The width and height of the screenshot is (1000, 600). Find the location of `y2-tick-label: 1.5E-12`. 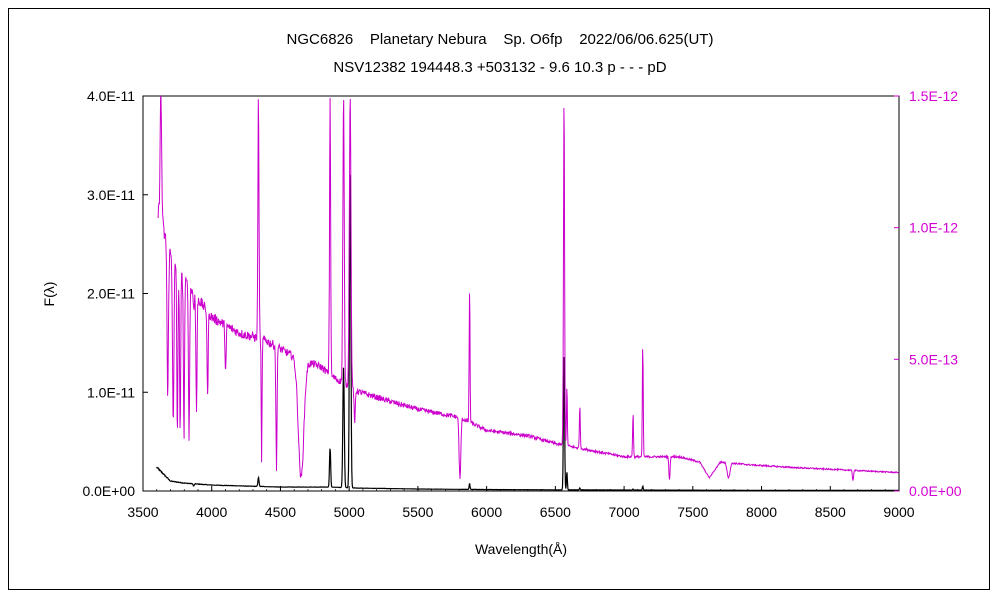

y2-tick-label: 1.5E-12 is located at coordinates (933, 96).